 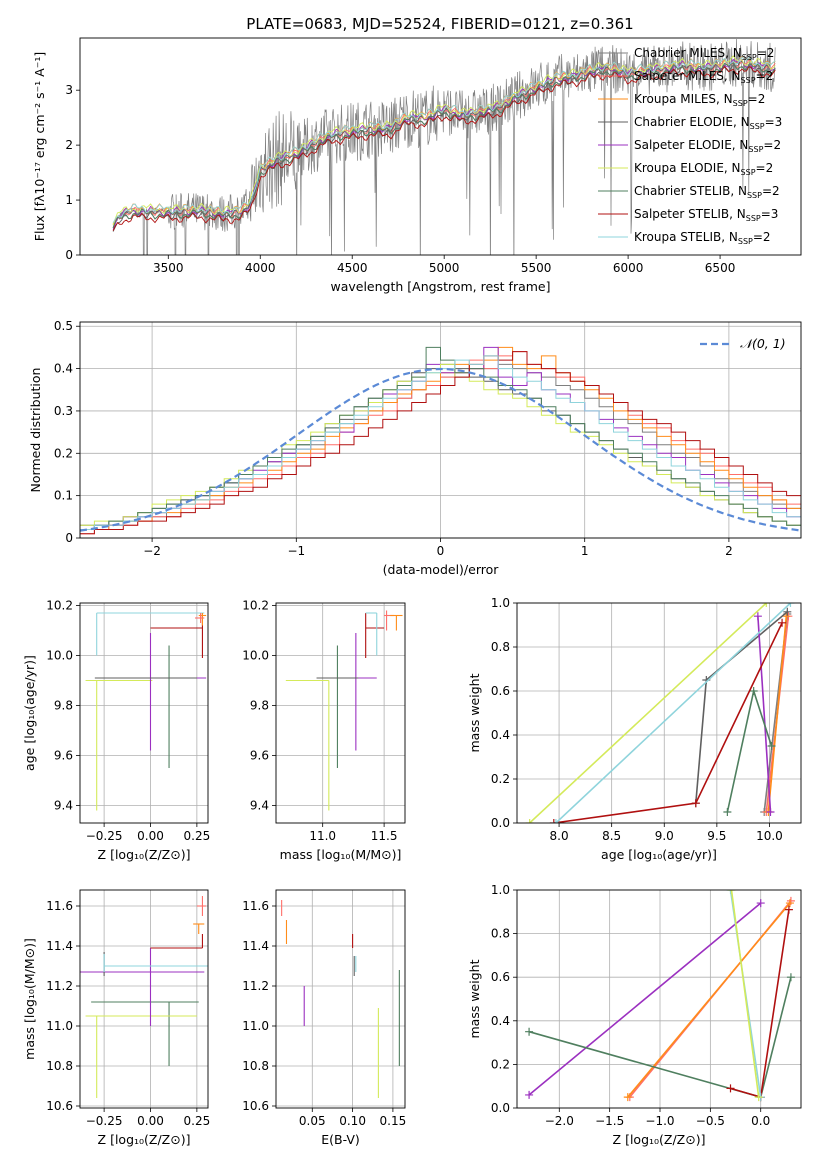 What do you see at coordinates (702, 238) in the screenshot?
I see `legend-entry: Kroupa STELIB, NSSP=2` at bounding box center [702, 238].